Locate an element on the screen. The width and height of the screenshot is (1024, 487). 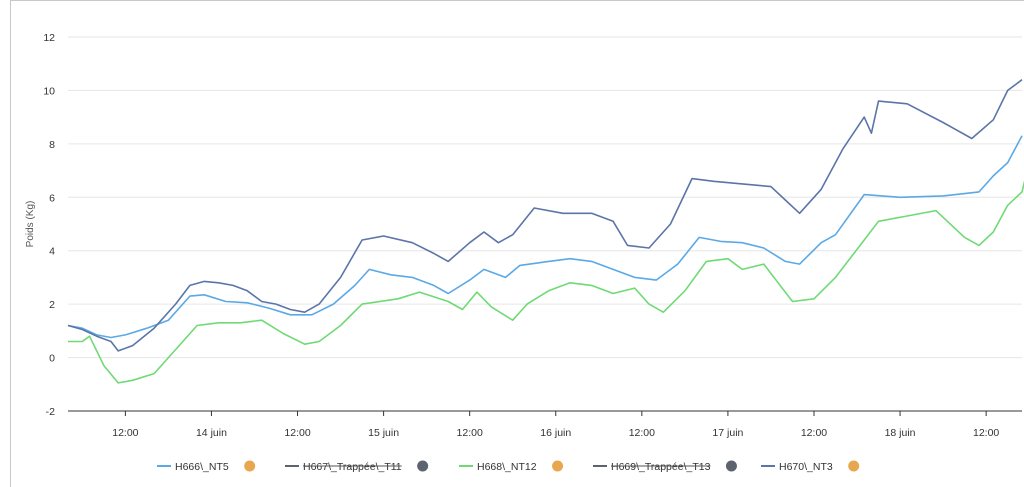
y-tick-label: 8 is located at coordinates (52, 145).